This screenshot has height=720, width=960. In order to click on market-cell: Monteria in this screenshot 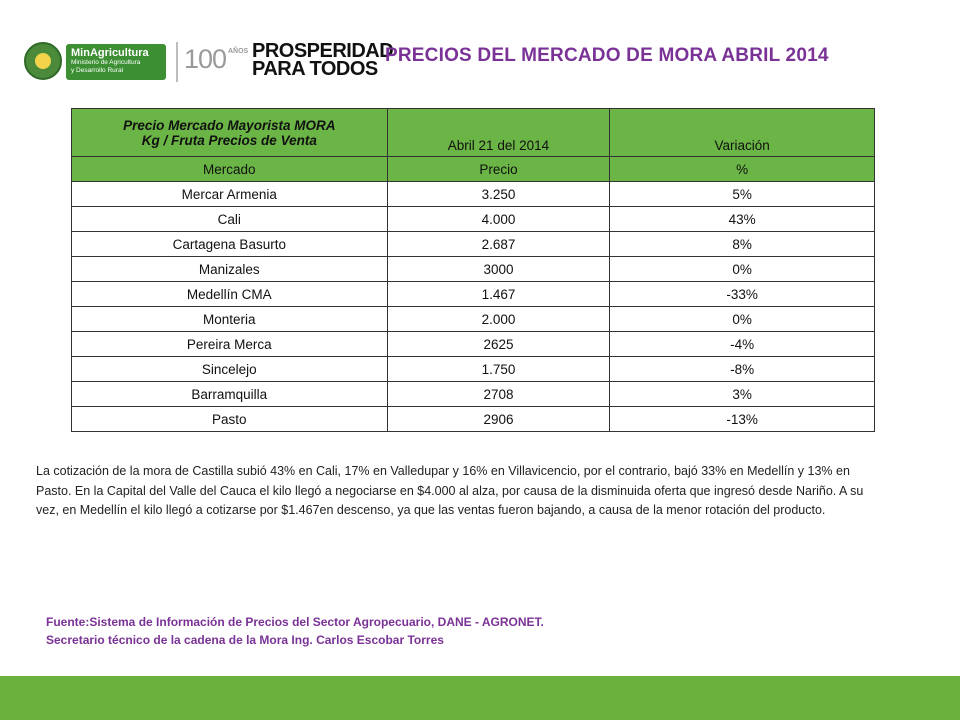, I will do `click(229, 319)`.